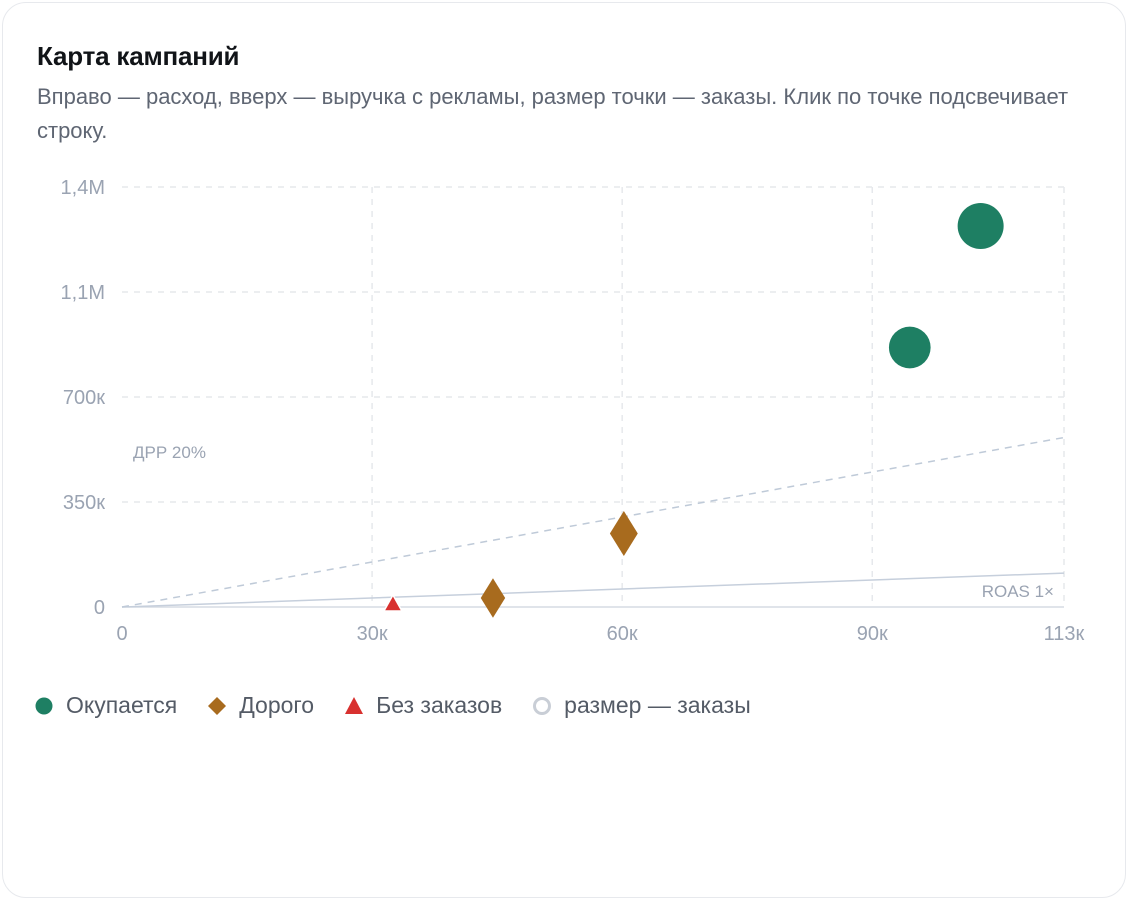 Image resolution: width=1130 pixels, height=902 pixels. What do you see at coordinates (138, 56) in the screenshot?
I see `card-title: Карта кампаний` at bounding box center [138, 56].